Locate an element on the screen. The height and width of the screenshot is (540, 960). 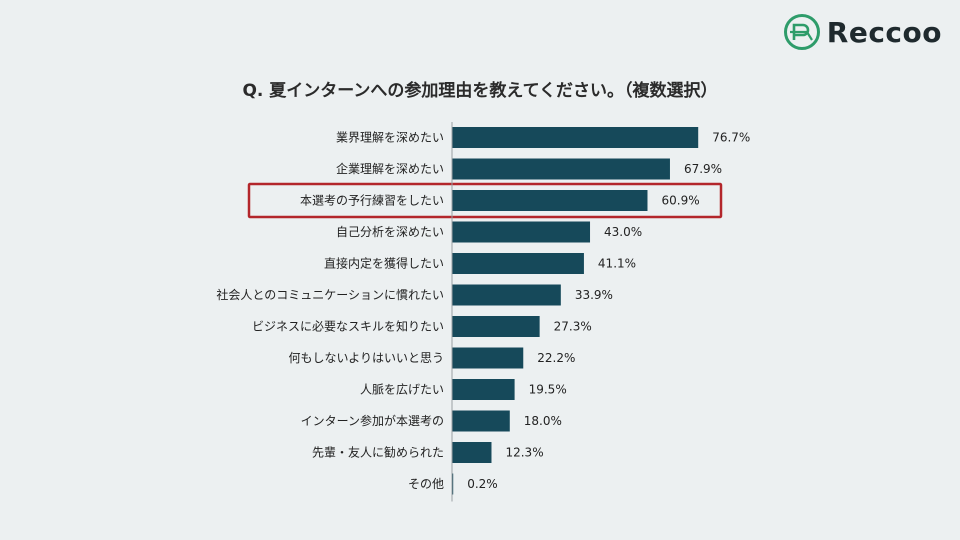
category-label-10: インターン参加が本選考の is located at coordinates (372, 420).